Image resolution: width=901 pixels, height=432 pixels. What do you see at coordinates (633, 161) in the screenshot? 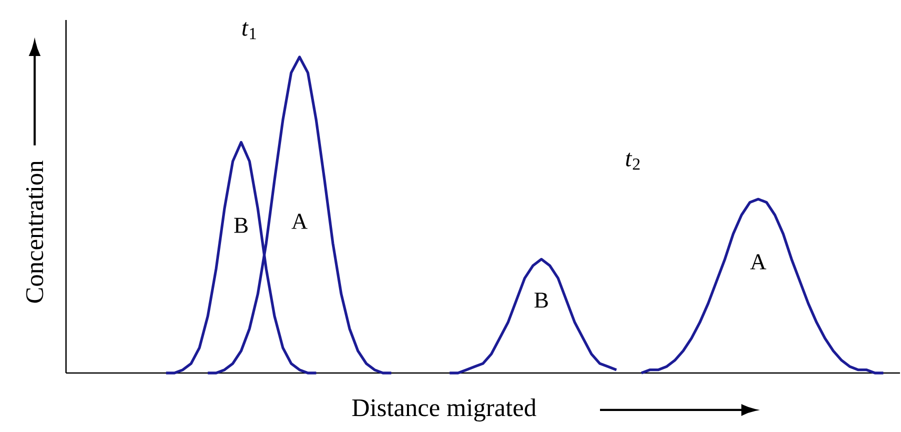
I see `annotation: t$_{2}$` at bounding box center [633, 161].